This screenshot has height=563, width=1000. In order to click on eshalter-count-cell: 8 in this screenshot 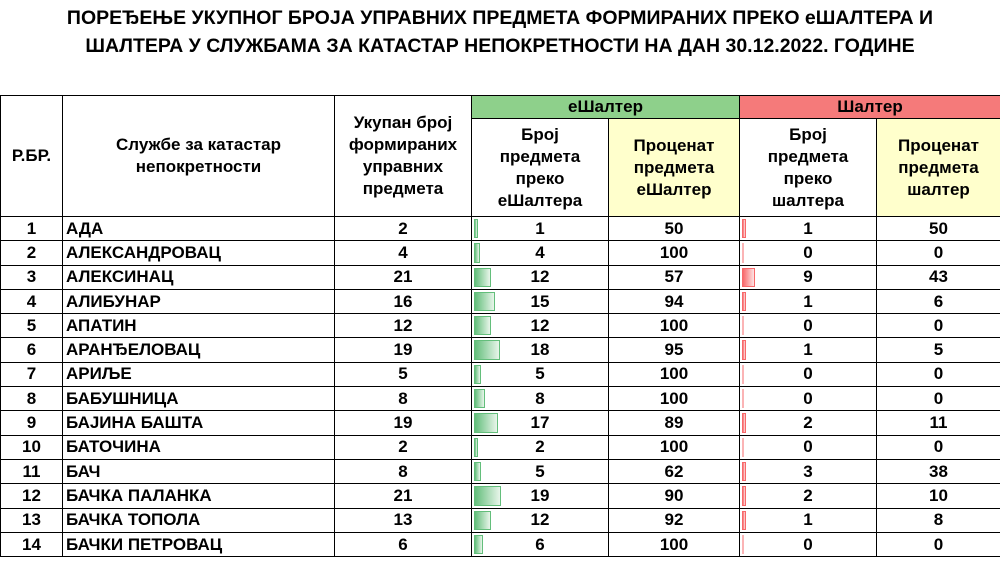, I will do `click(540, 399)`.